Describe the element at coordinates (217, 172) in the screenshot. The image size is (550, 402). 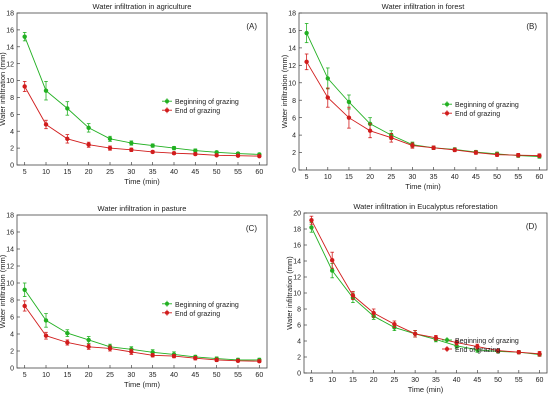
I see `x-tick-label: 50` at that location.